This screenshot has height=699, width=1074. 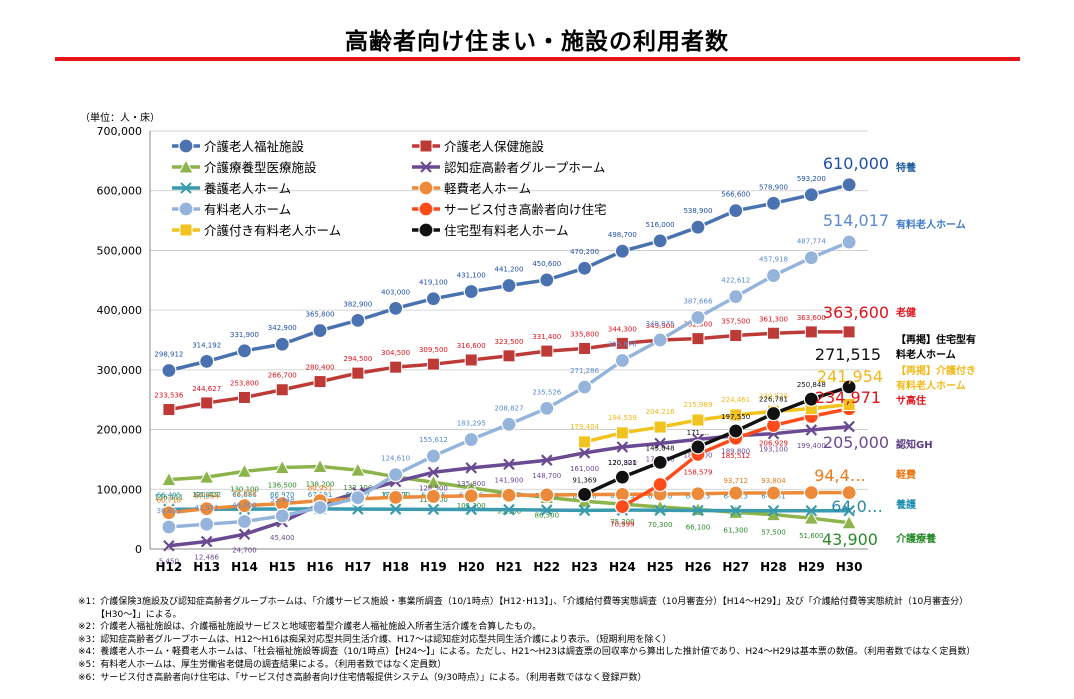 What do you see at coordinates (811, 179) in the screenshot?
I see `data-label: 593,200` at bounding box center [811, 179].